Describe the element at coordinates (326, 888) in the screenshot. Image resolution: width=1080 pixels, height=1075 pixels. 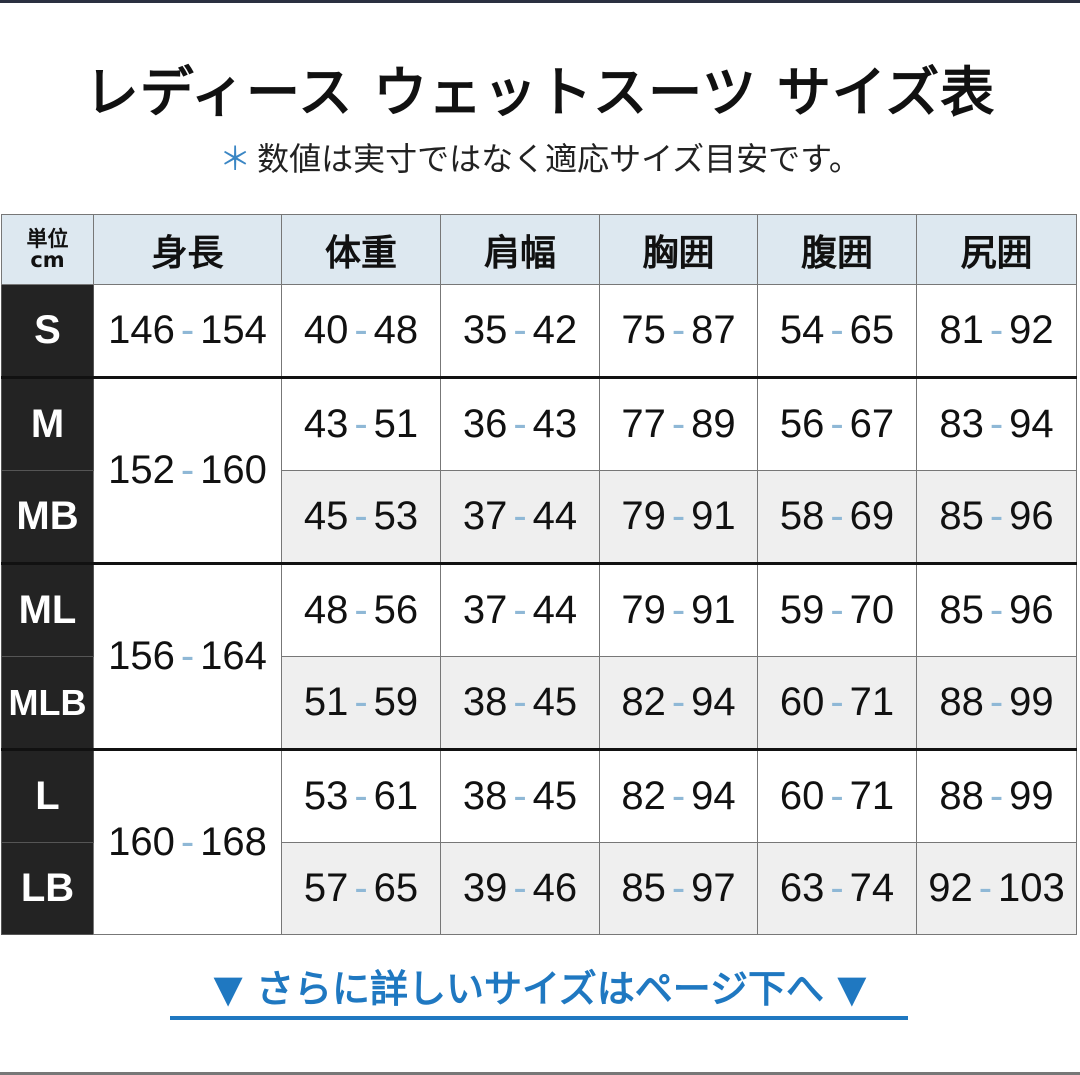
I see `range-min: 57` at that location.